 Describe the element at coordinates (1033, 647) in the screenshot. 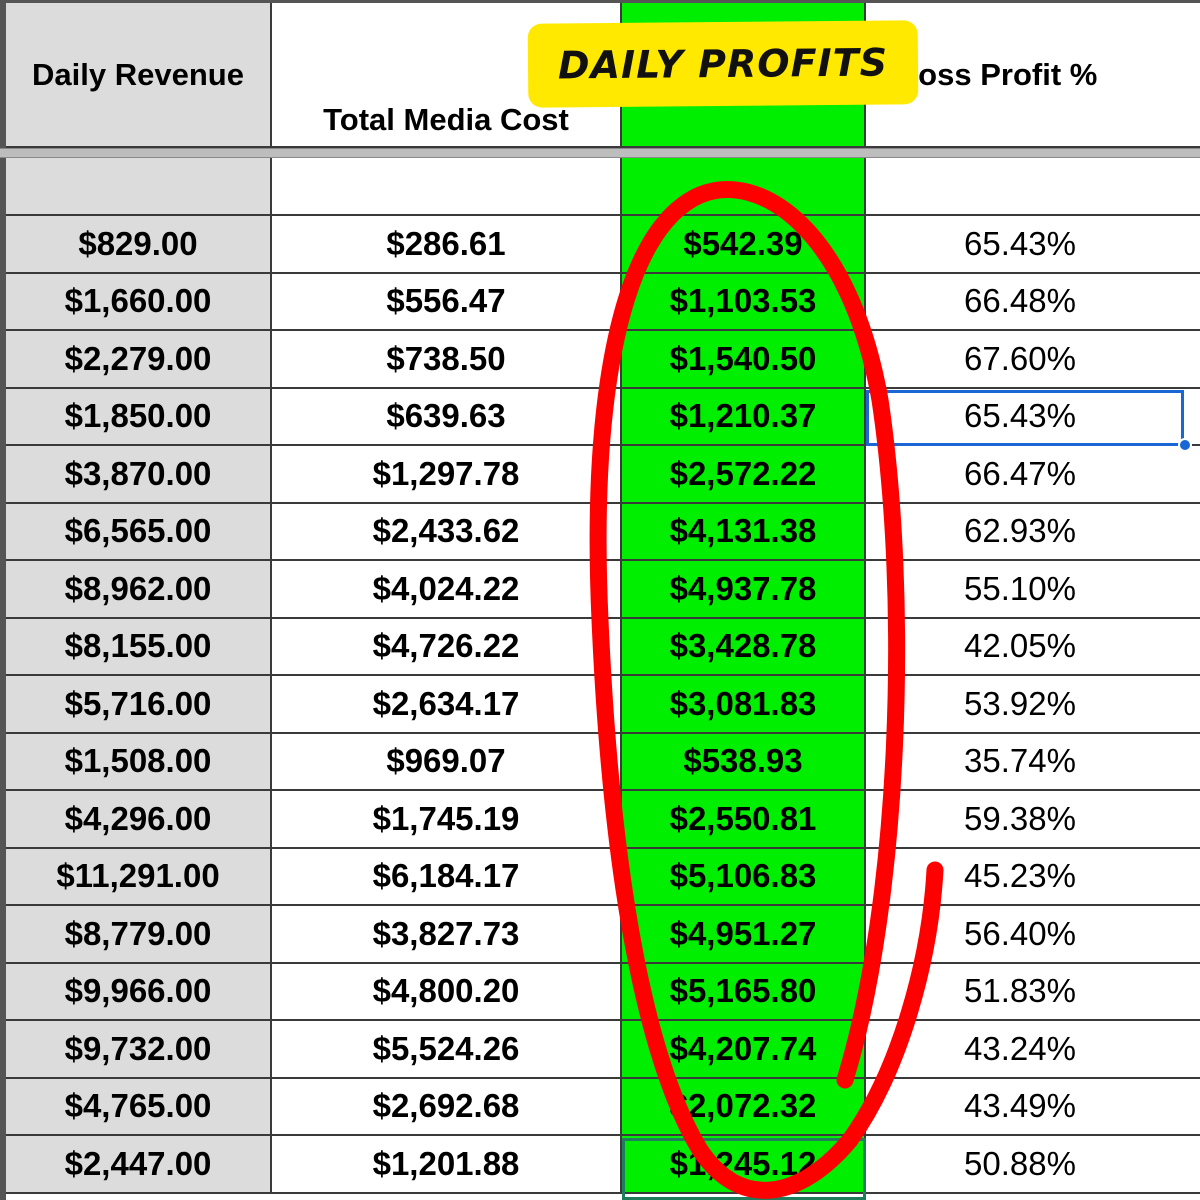

I see `cell-gross-profit-percent: 42.05%` at that location.